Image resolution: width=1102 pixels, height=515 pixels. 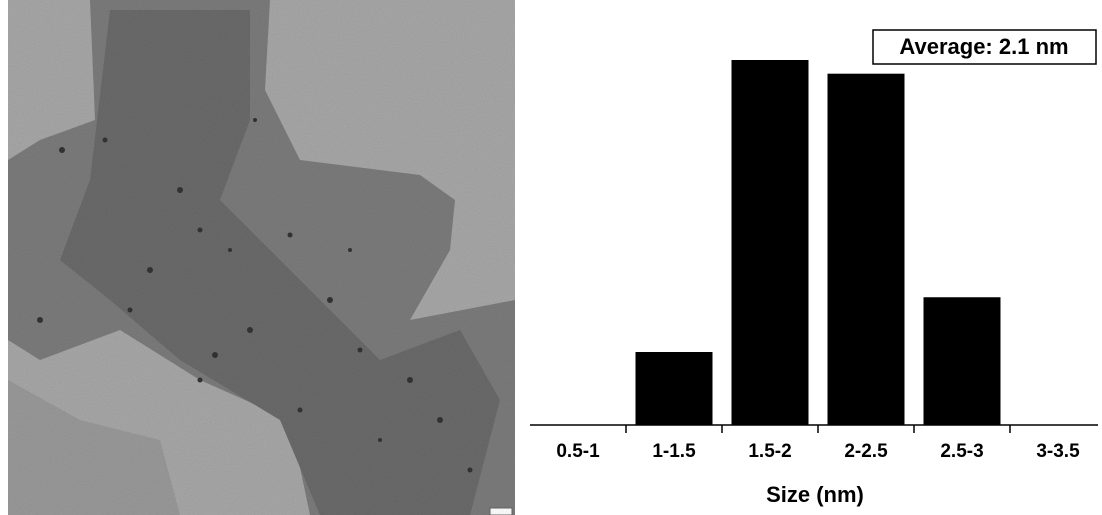 What do you see at coordinates (578, 451) in the screenshot?
I see `x-tick-label: 0.5-1` at bounding box center [578, 451].